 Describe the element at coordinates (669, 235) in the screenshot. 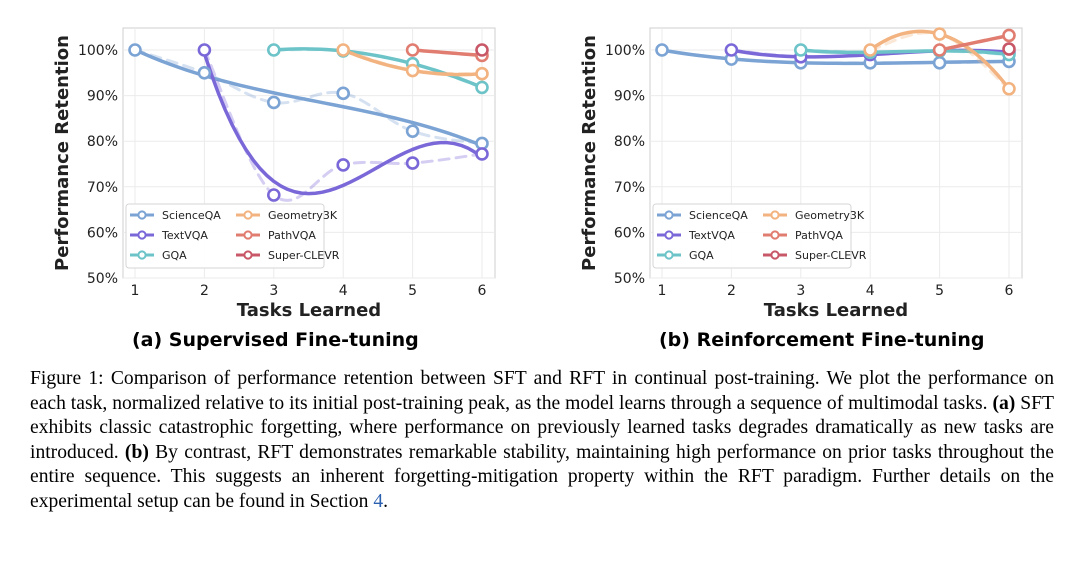

I see `legend-marker-textvqa` at that location.